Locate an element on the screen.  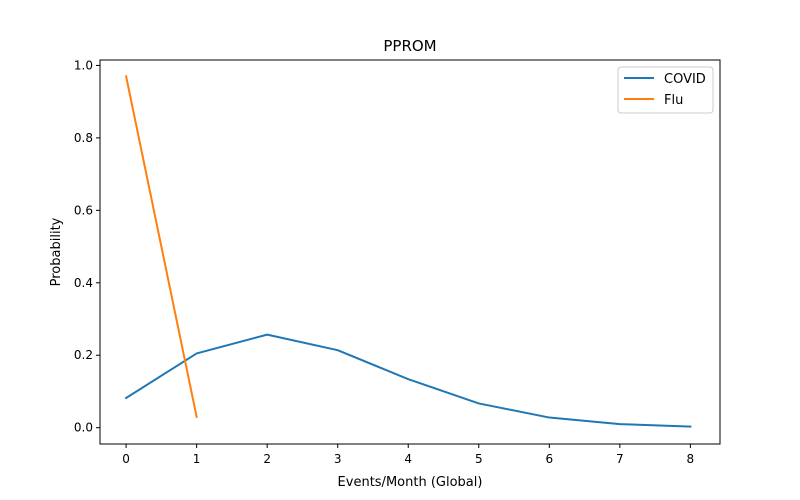
x-axis-ticks: 0 1 2 3 4 5 6 7 8 is located at coordinates (408, 455).